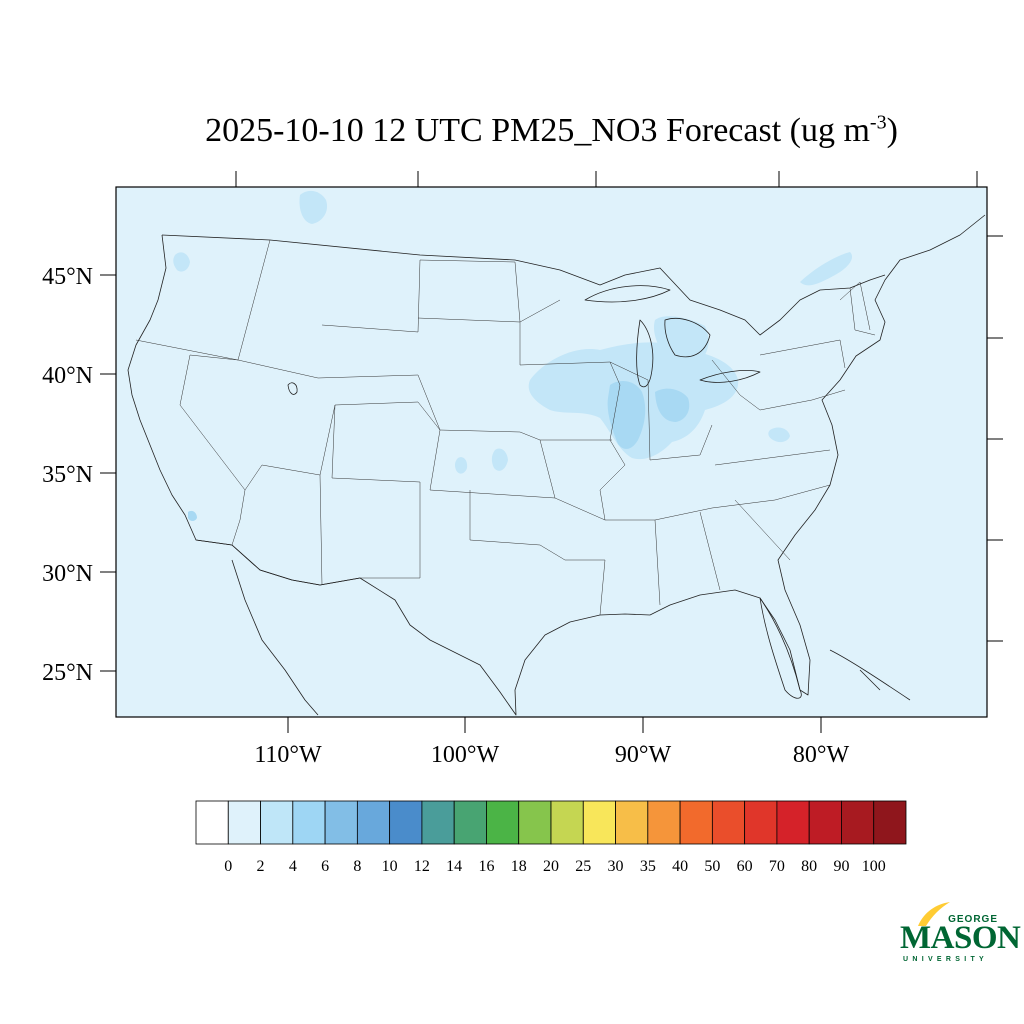 Image resolution: width=1024 pixels, height=1024 pixels. What do you see at coordinates (643, 755) in the screenshot?
I see `lon-label-90w: 90°W` at bounding box center [643, 755].